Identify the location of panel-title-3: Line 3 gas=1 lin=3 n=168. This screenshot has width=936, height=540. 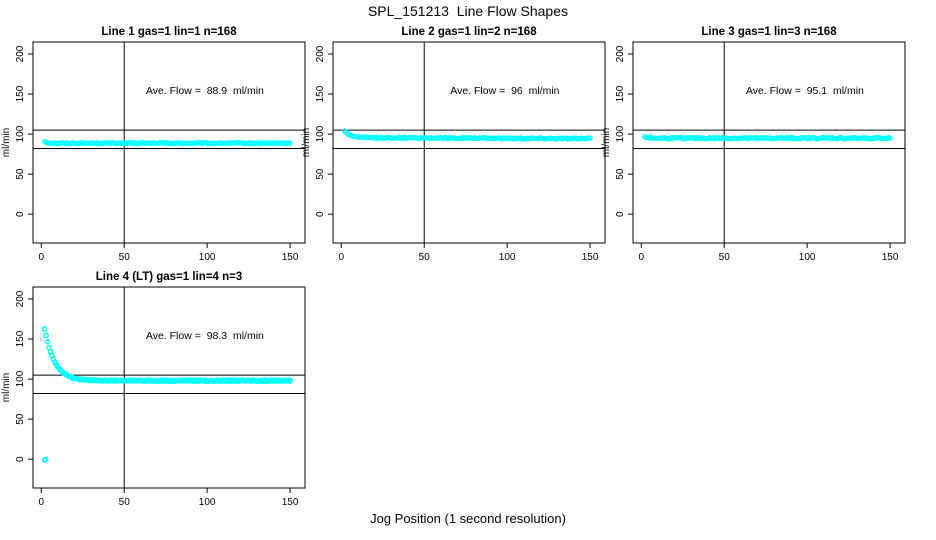
(769, 32).